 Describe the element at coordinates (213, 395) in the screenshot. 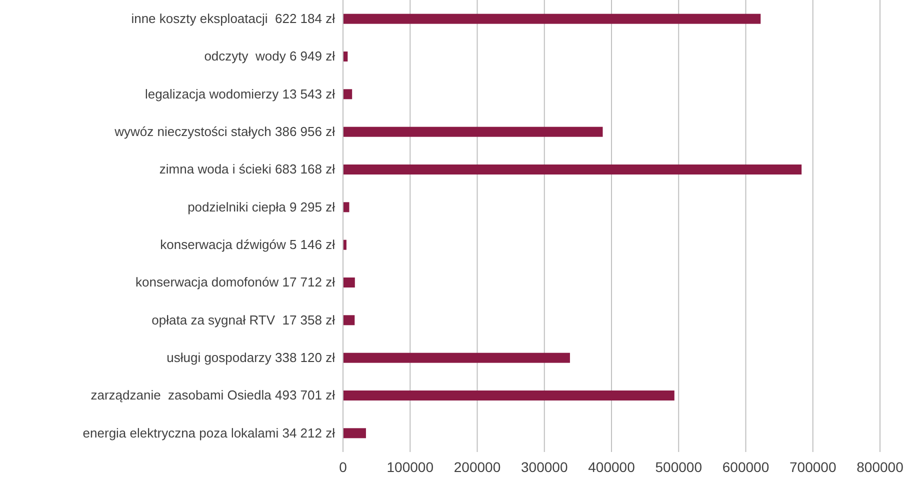

I see `y-tick-label: zarządzanie zasobami Osiedla 493 701 zł` at that location.